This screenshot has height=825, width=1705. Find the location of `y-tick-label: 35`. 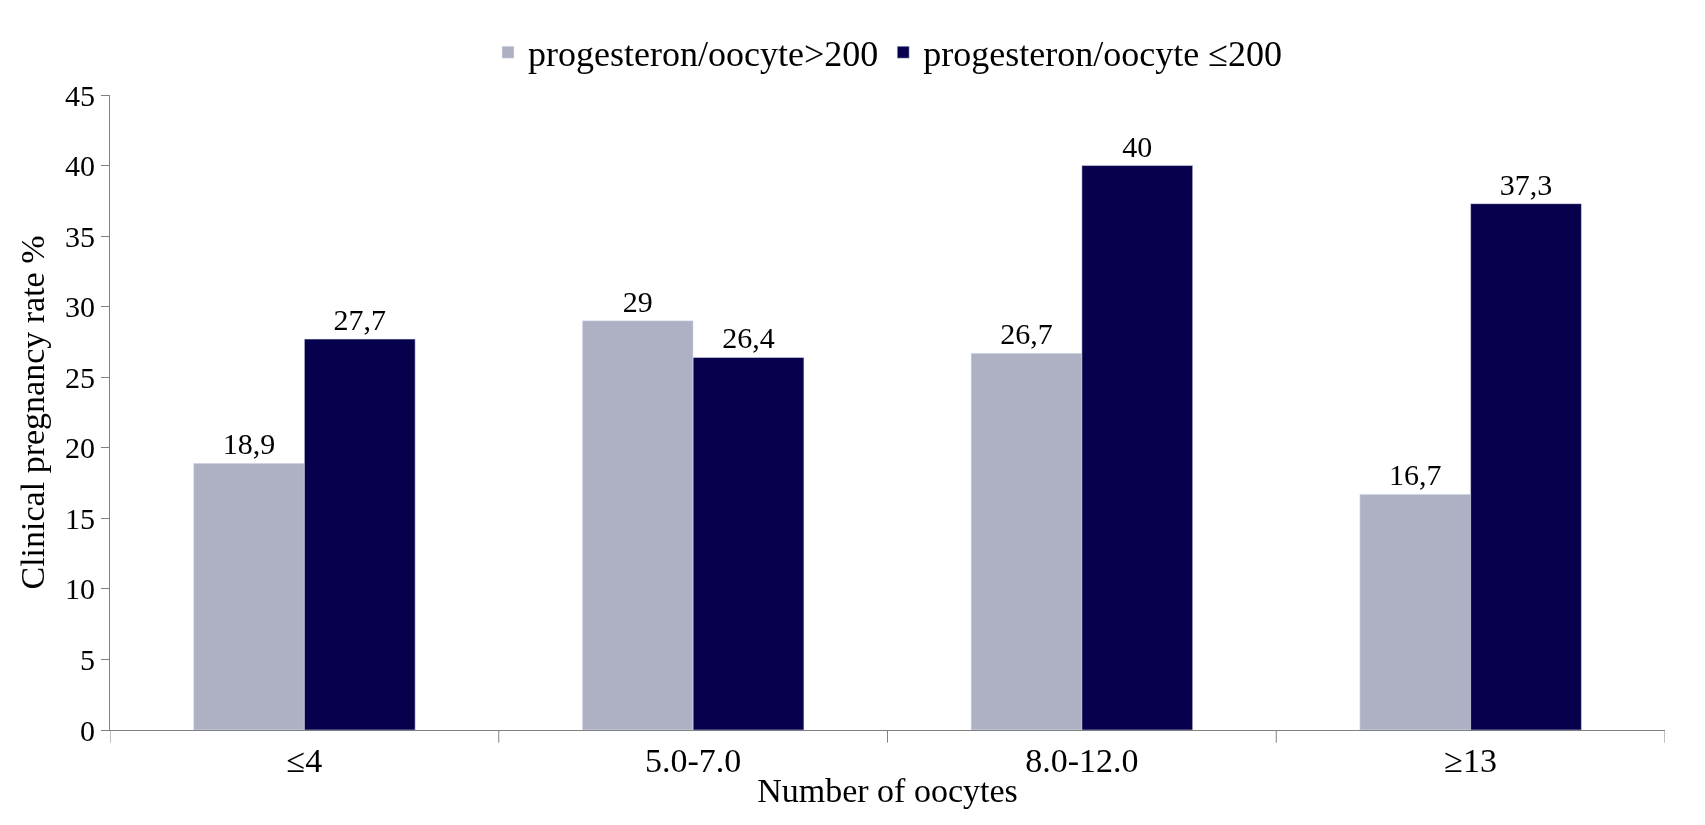

y-tick-label: 35 is located at coordinates (80, 236).